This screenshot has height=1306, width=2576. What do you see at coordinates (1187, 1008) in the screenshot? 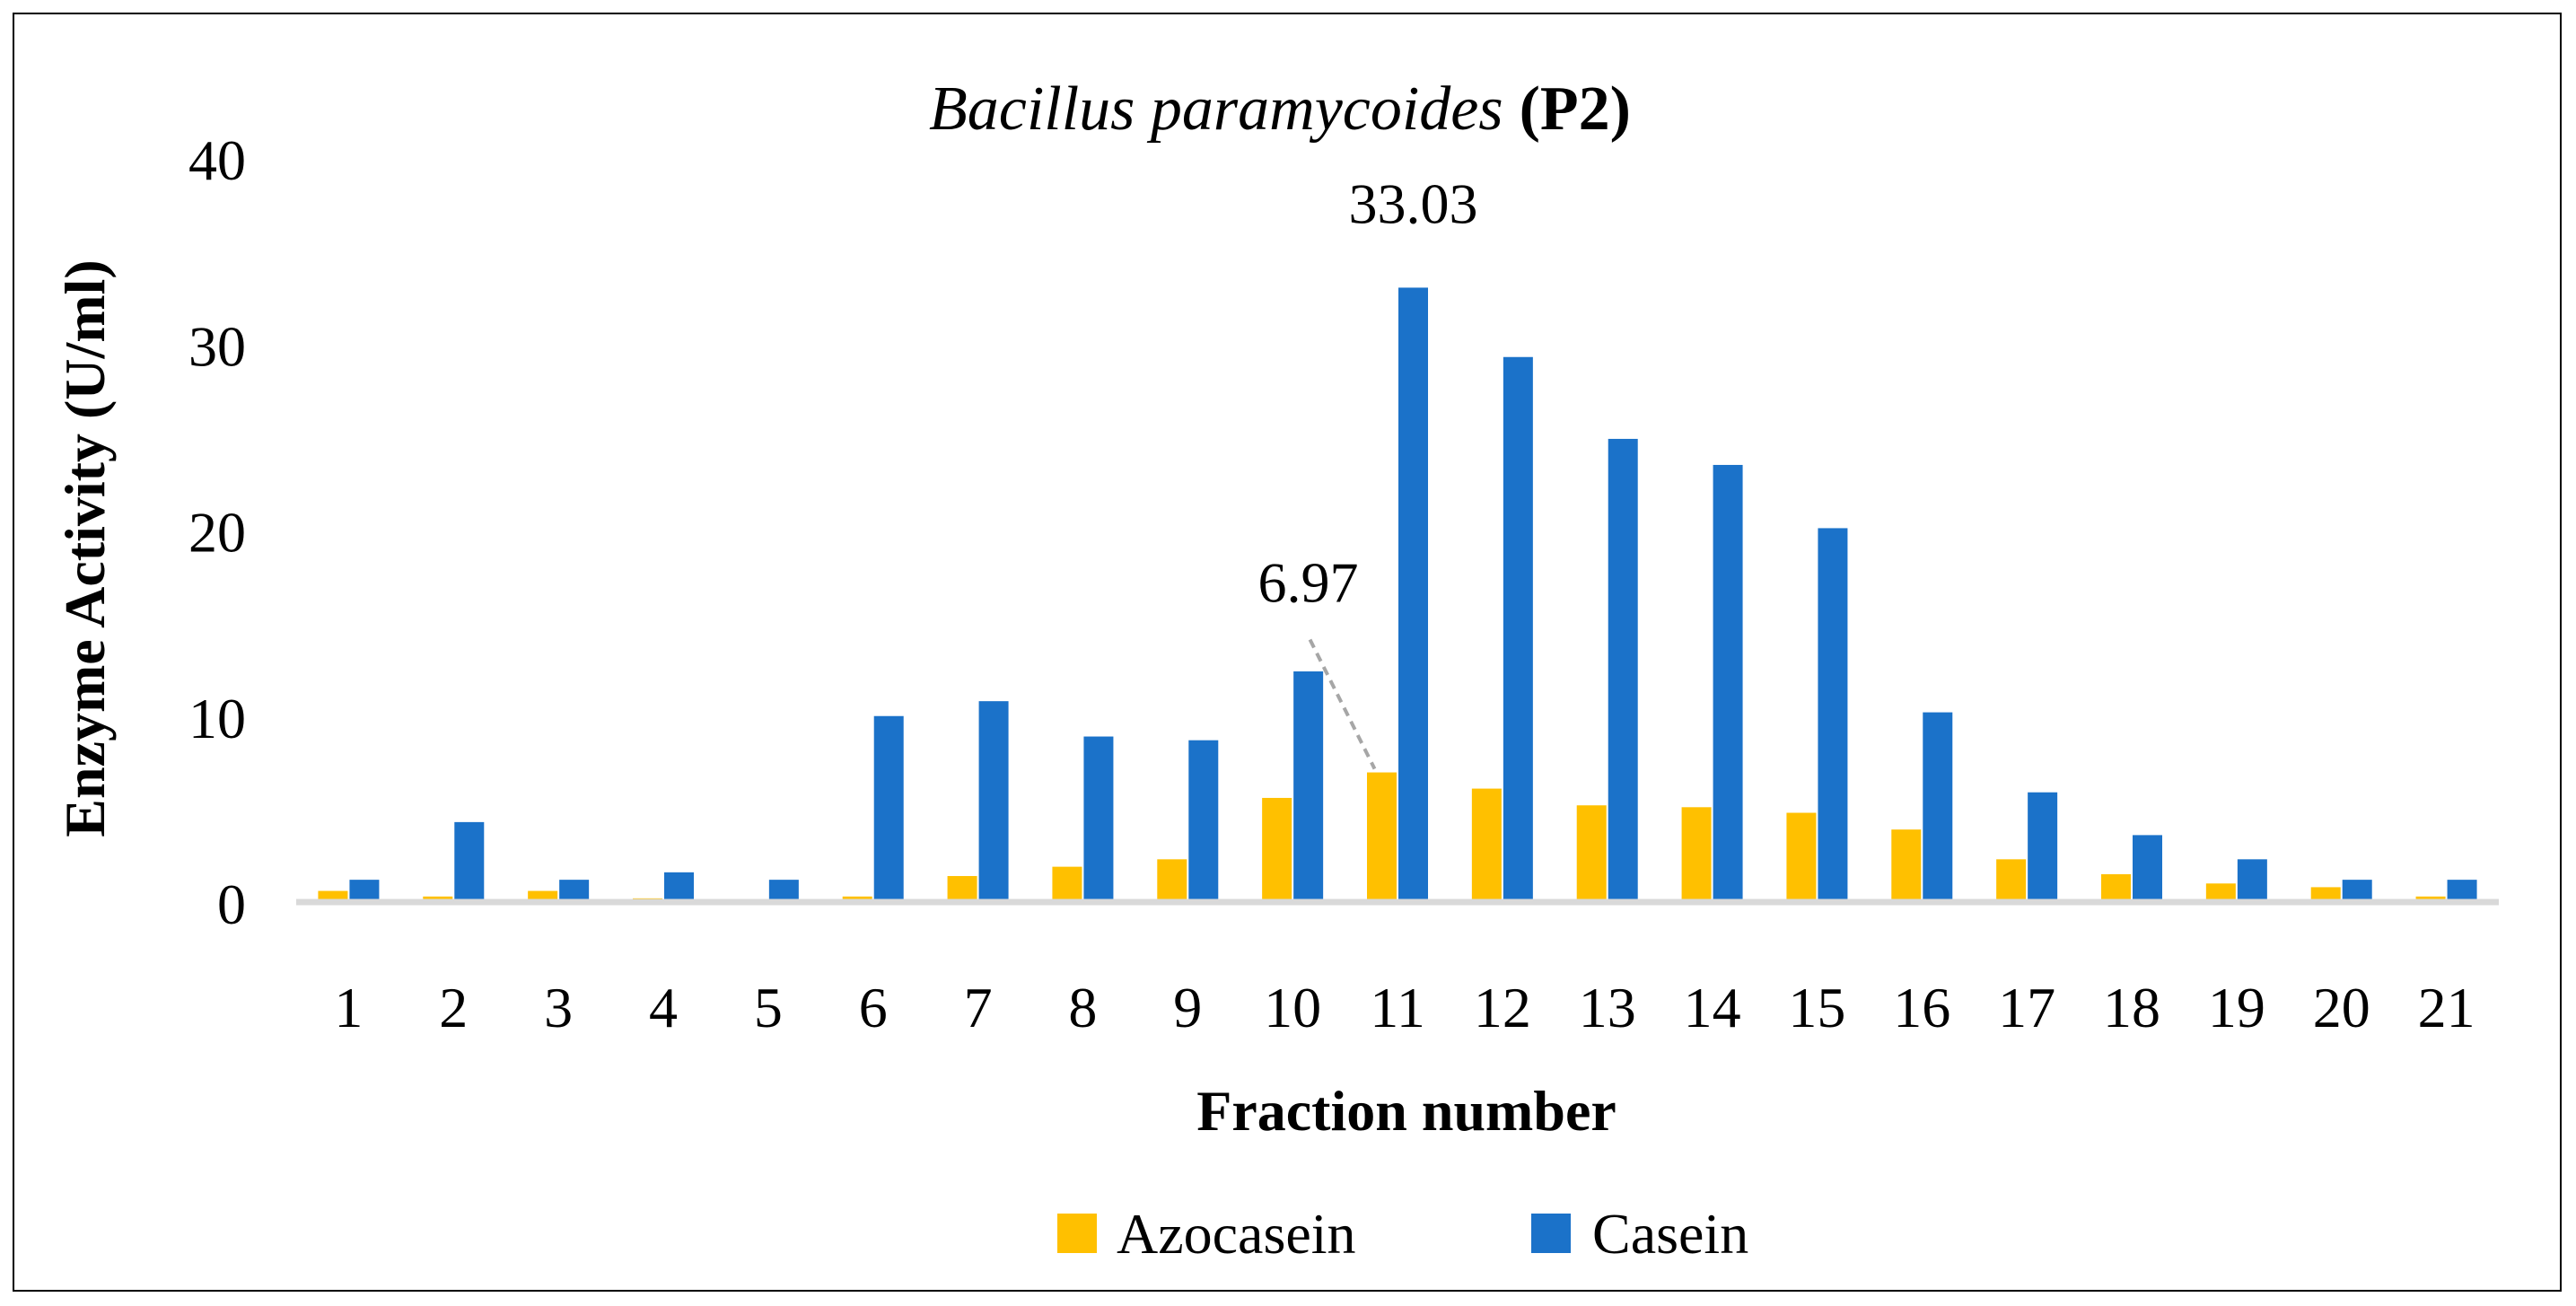
I see `x-tick-label: 9` at bounding box center [1187, 1008].